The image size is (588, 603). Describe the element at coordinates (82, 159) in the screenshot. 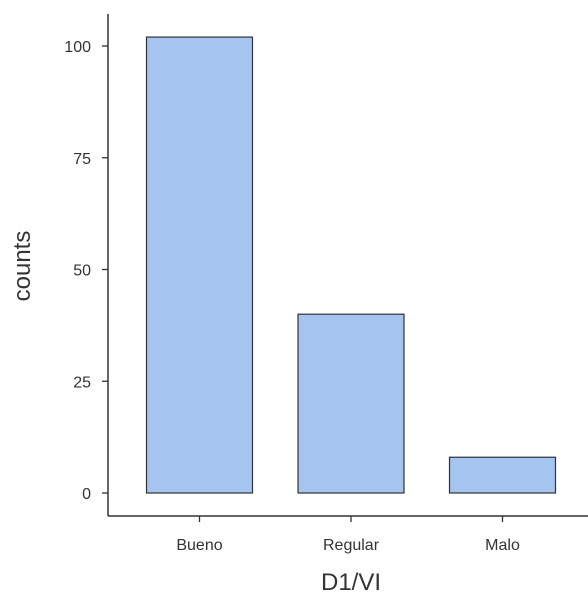

I see `y-tick-label: 75` at that location.